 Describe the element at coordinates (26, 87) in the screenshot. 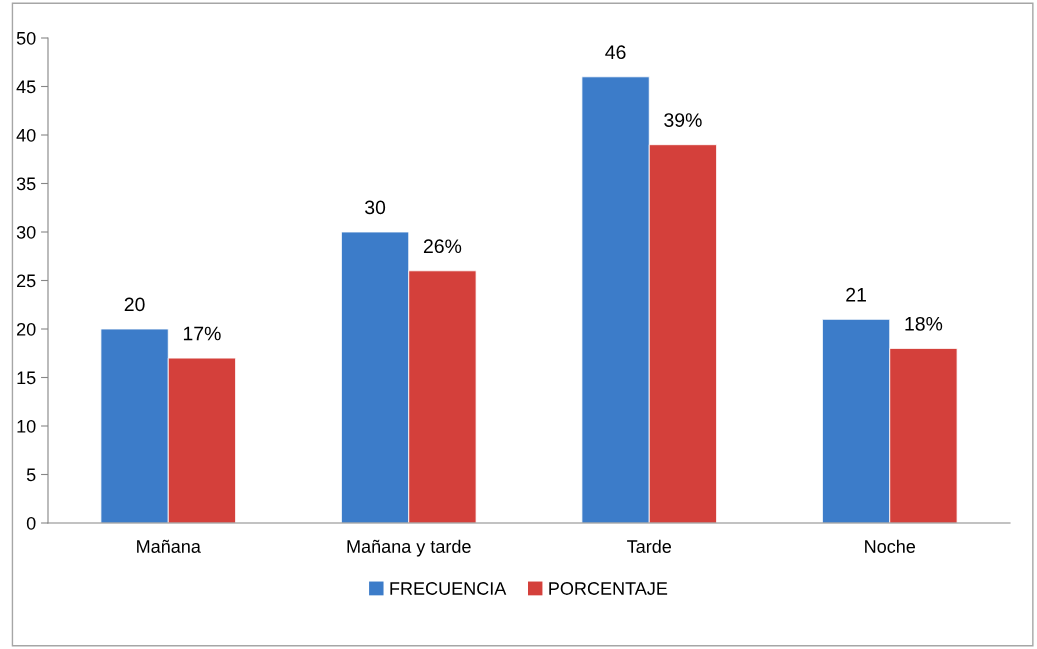

I see `y-tick-label: 45` at that location.